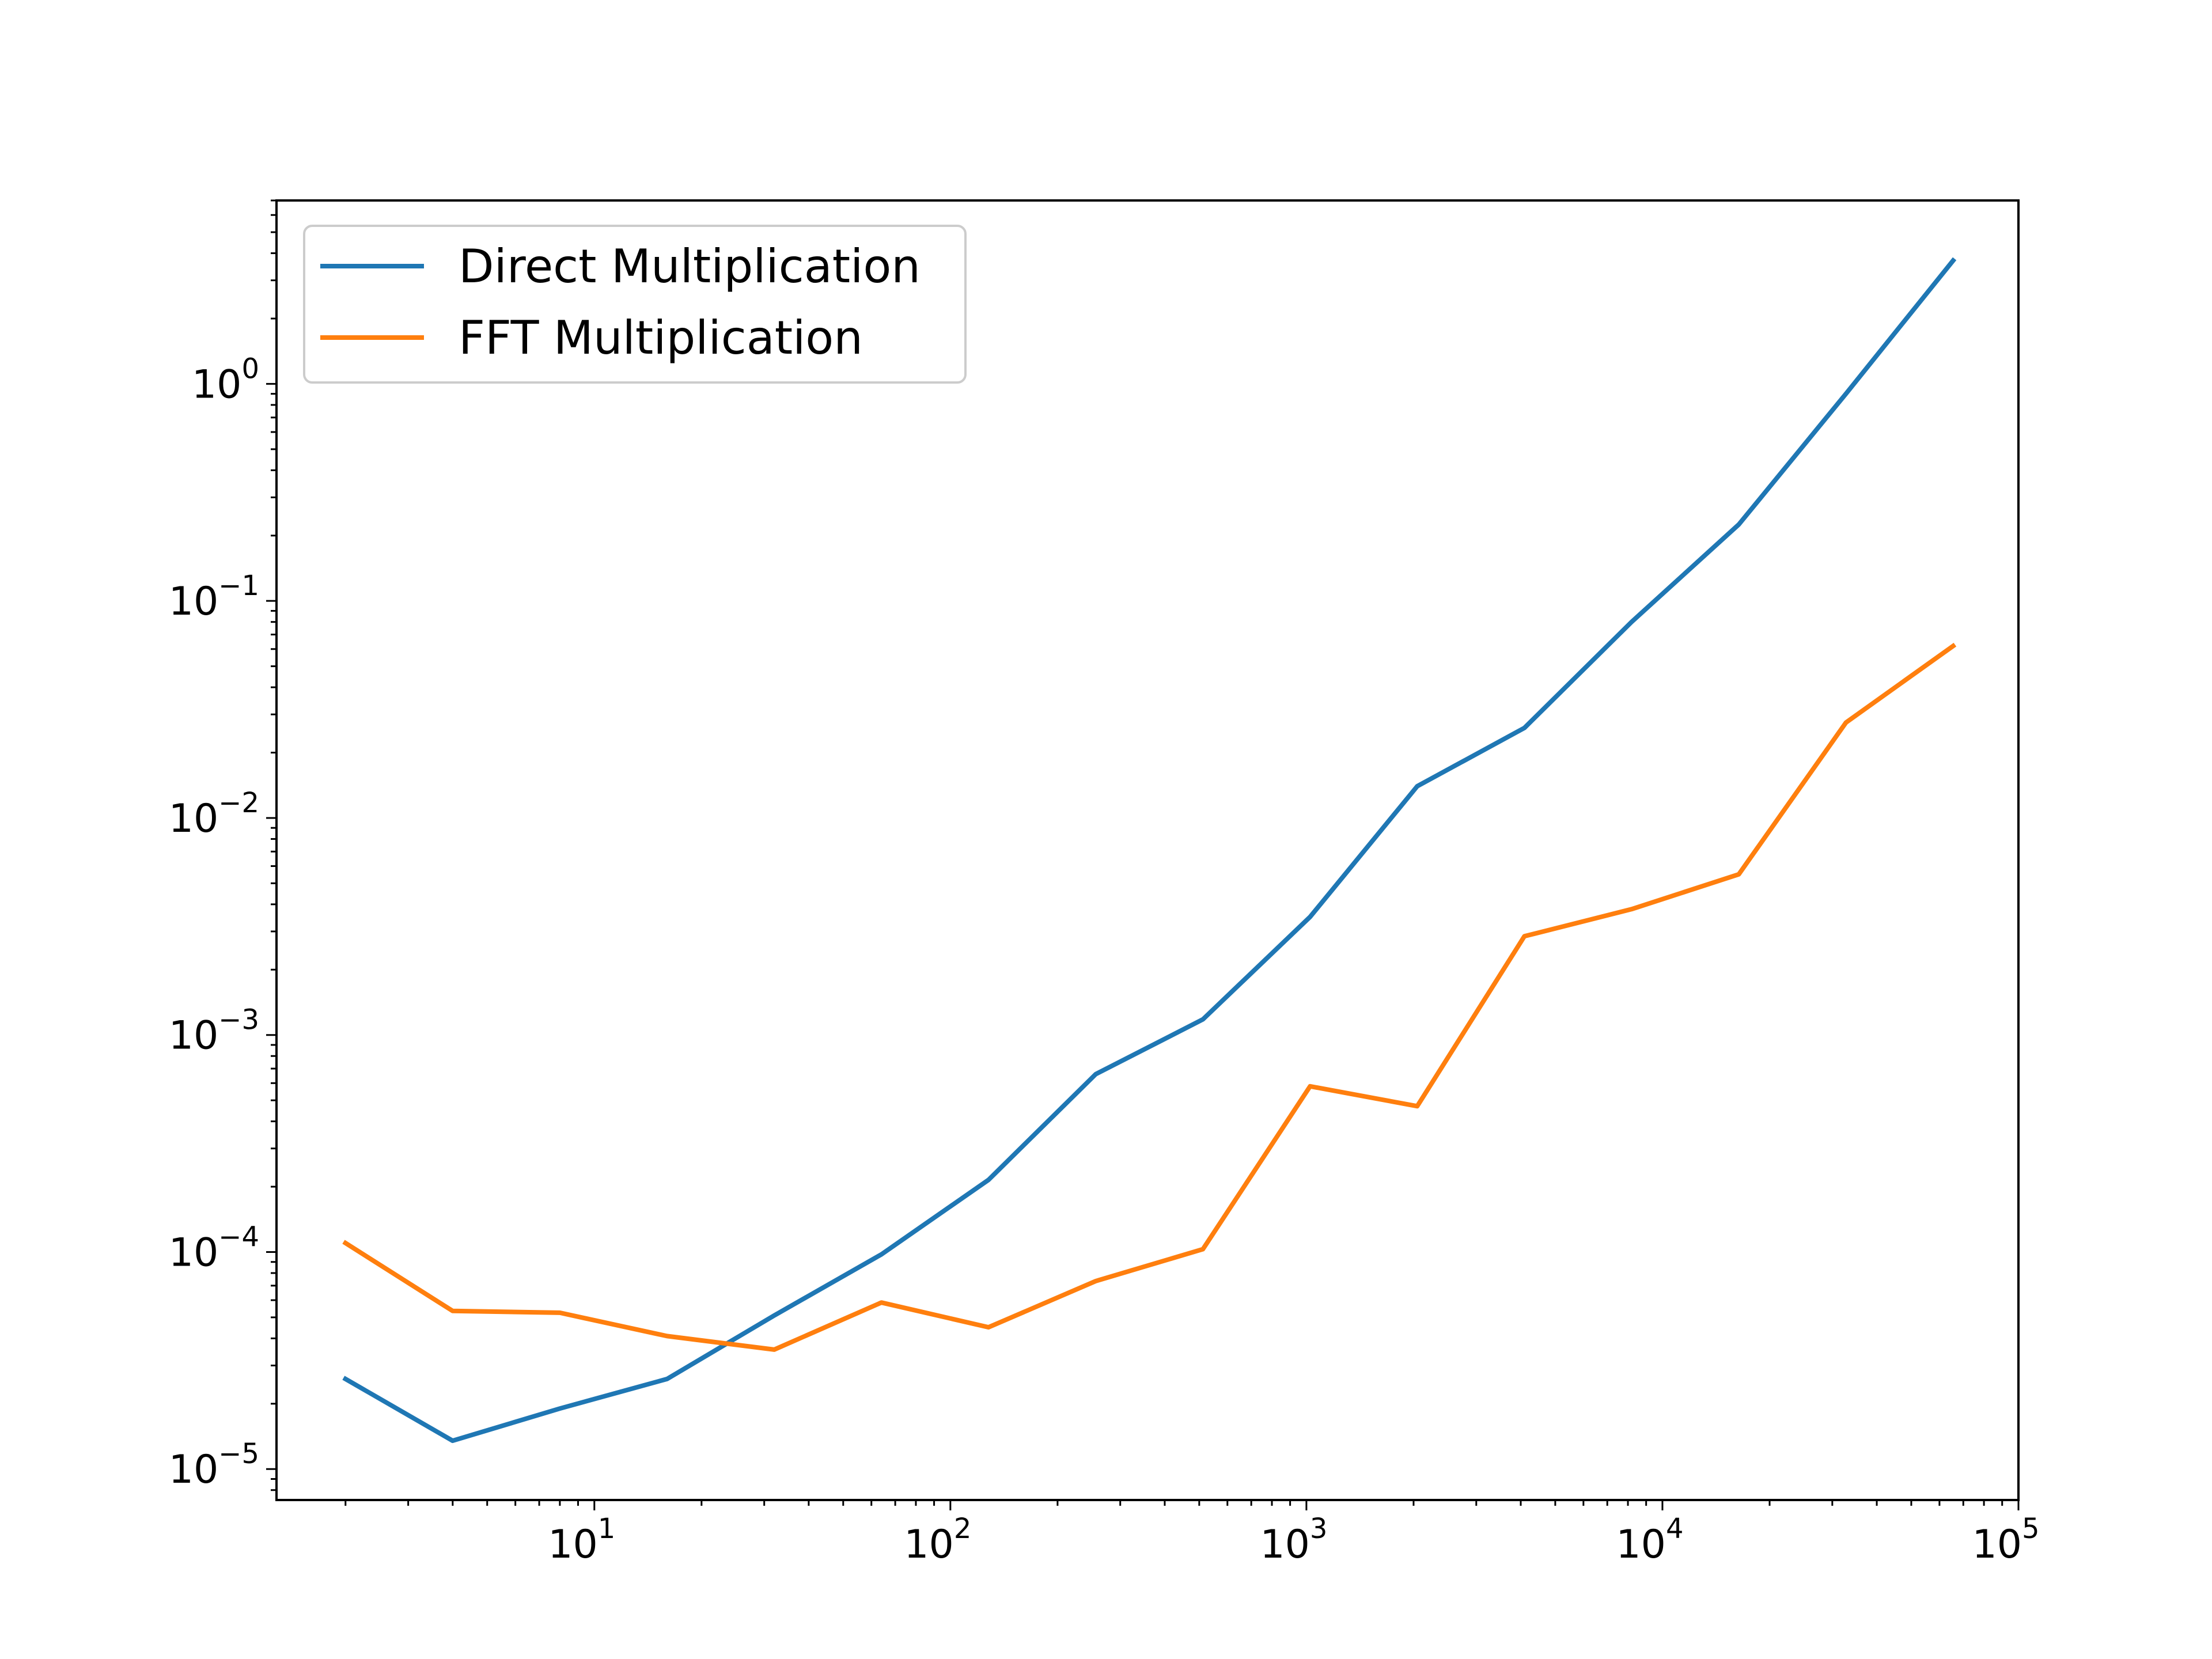 This screenshot has height=1659, width=2212. What do you see at coordinates (2005, 1540) in the screenshot?
I see `x-tick-label: 10⁵` at bounding box center [2005, 1540].